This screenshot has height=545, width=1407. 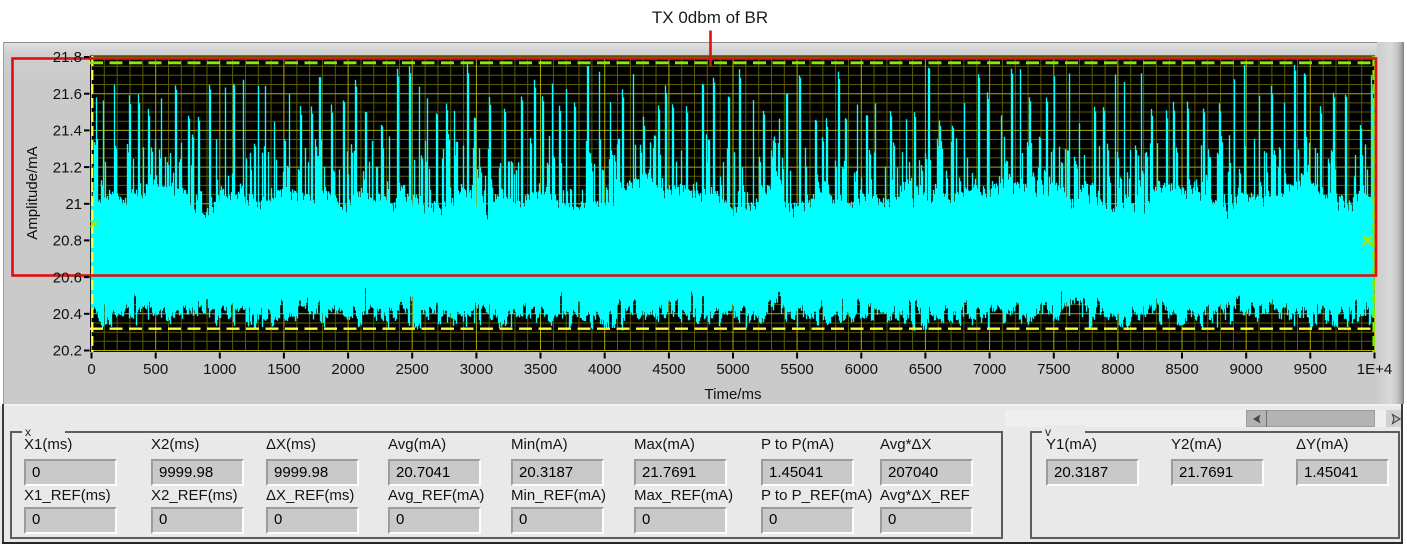 What do you see at coordinates (668, 369) in the screenshot?
I see `svg-text: 4500` at bounding box center [668, 369].